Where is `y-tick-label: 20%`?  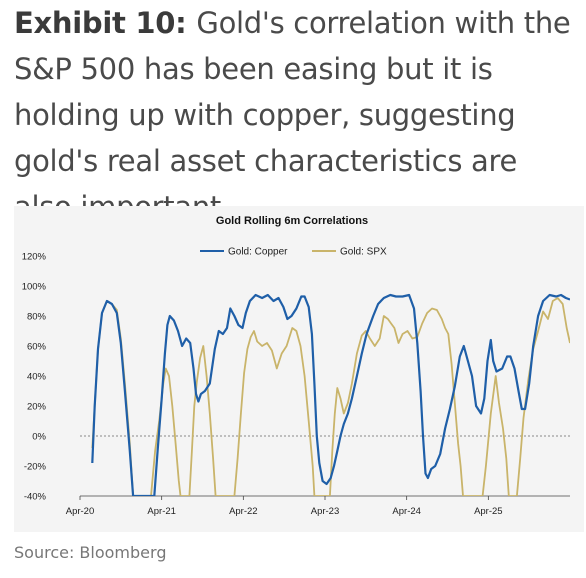
y-tick-label: 20% is located at coordinates (37, 407).